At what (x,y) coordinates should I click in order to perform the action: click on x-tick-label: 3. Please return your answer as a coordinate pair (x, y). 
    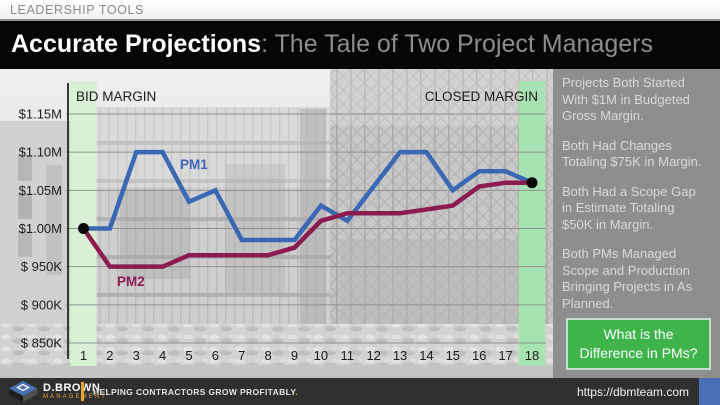
    Looking at the image, I should click on (136, 355).